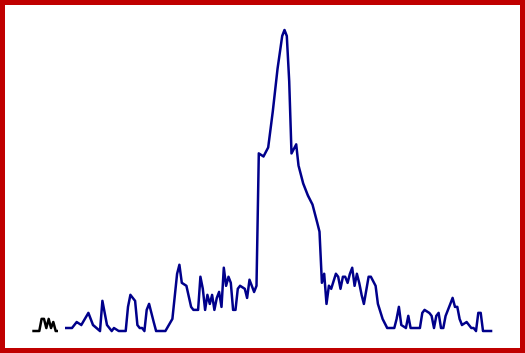  What do you see at coordinates (45, 325) in the screenshot?
I see `series-line-inset` at bounding box center [45, 325].